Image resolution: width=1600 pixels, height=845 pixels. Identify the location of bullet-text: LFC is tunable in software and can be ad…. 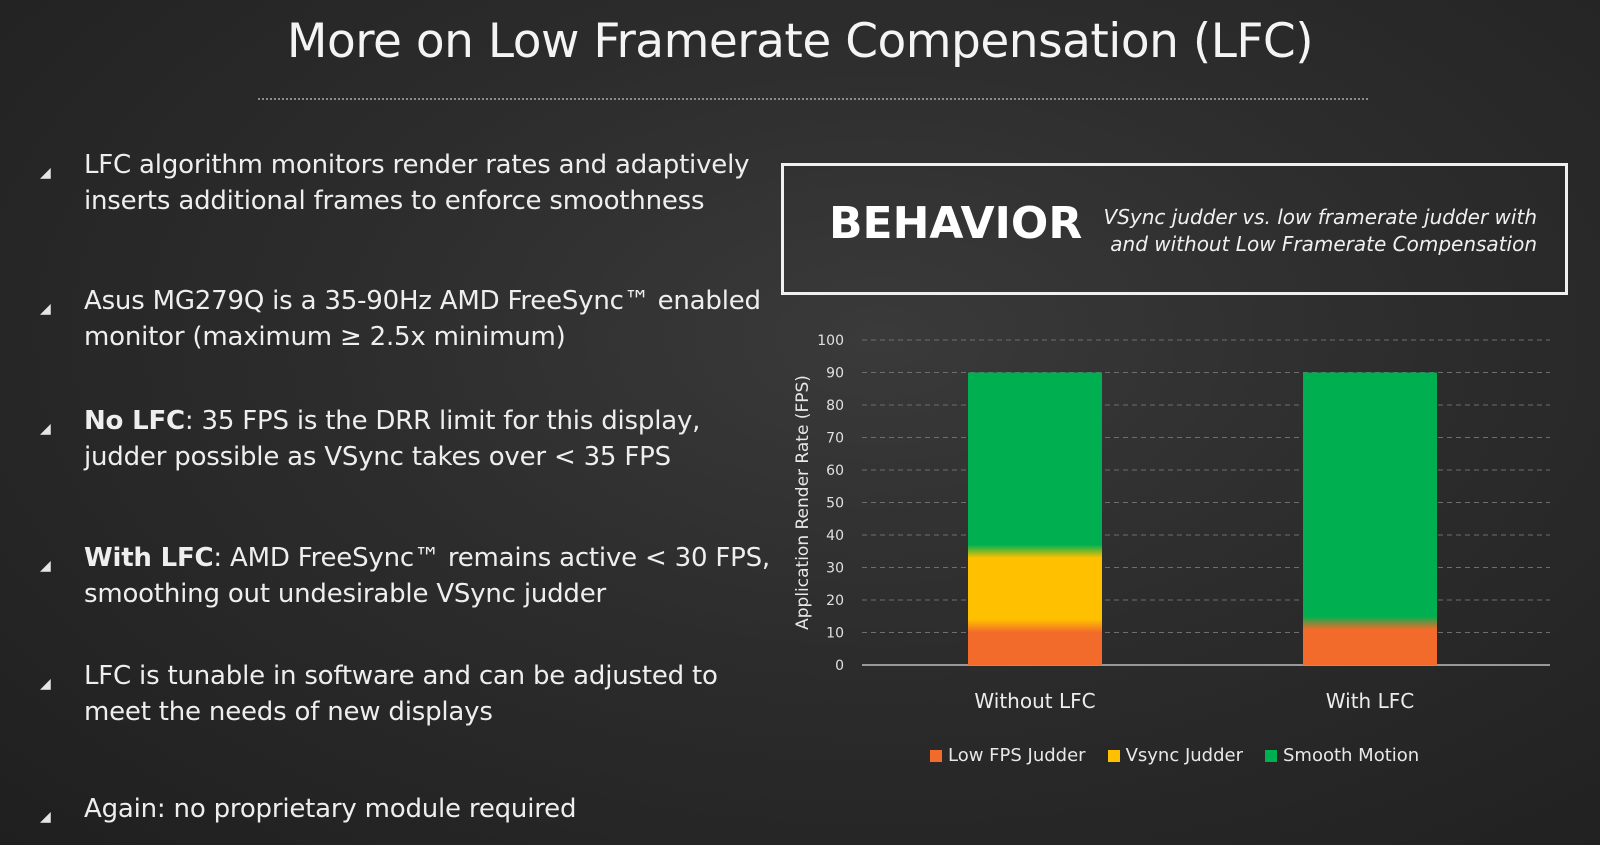
(401, 694).